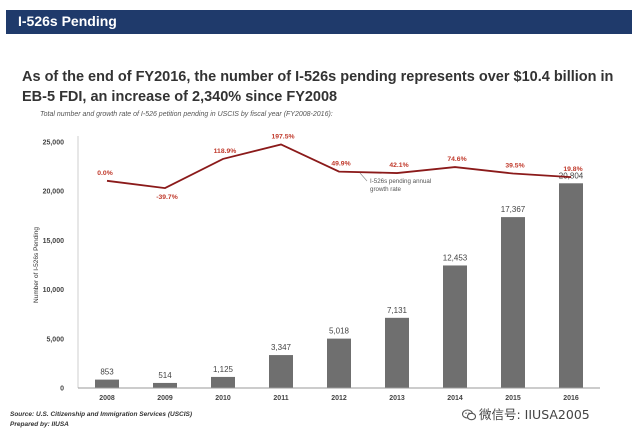 The width and height of the screenshot is (640, 440). What do you see at coordinates (572, 169) in the screenshot?
I see `growth-rate-label: 19.8%` at bounding box center [572, 169].